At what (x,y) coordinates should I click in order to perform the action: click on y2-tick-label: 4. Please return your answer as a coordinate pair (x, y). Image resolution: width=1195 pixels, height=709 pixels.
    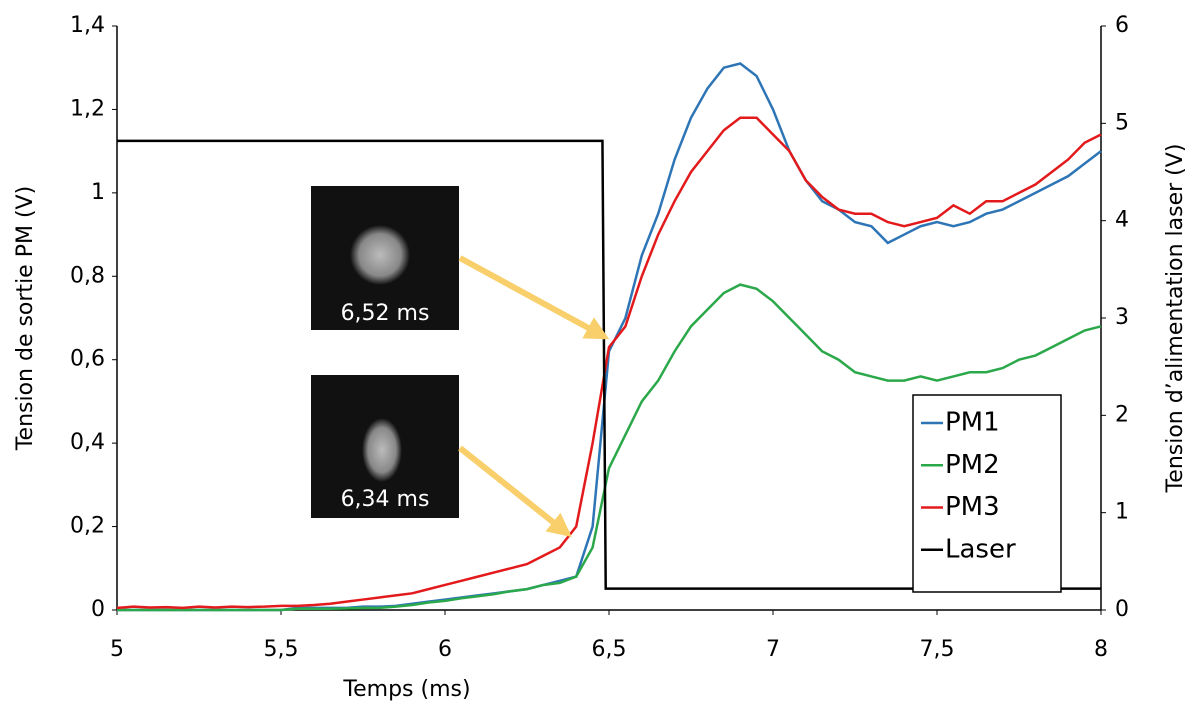
    Looking at the image, I should click on (1122, 220).